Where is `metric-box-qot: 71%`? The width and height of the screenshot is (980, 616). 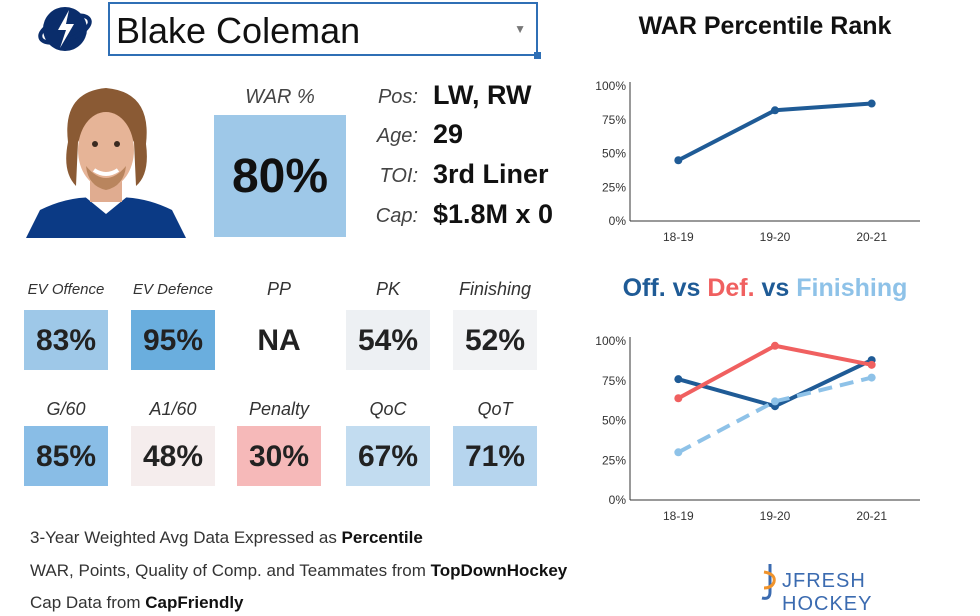 metric-box-qot: 71% is located at coordinates (495, 456).